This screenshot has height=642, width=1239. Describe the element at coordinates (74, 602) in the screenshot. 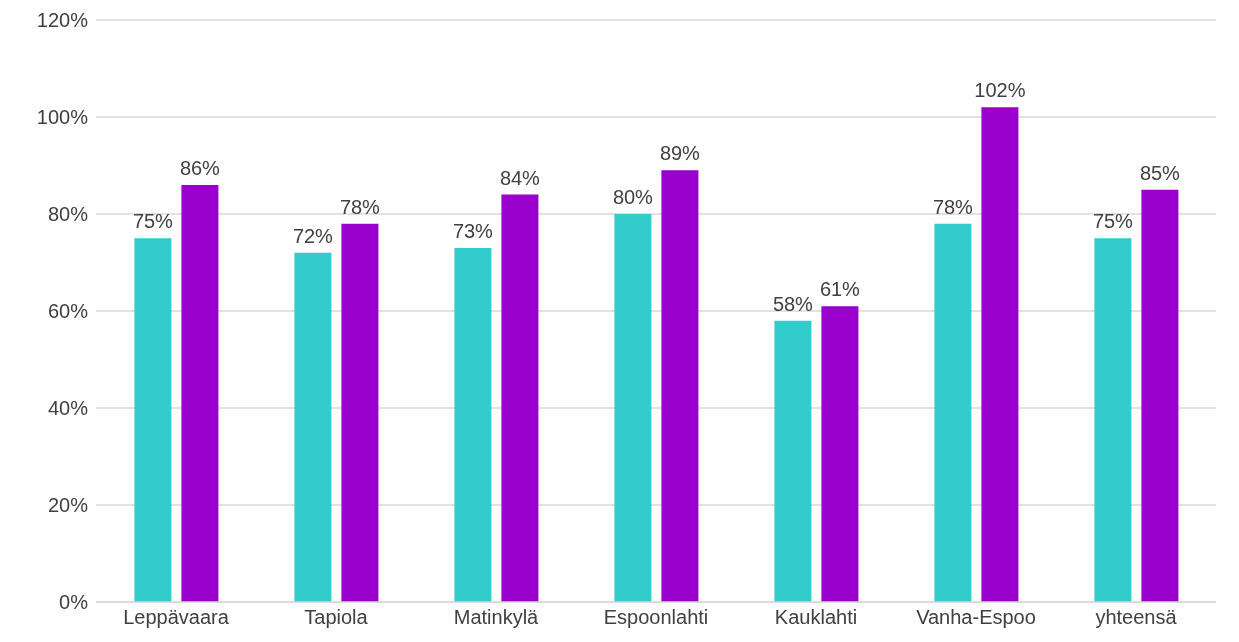

I see `y-tick-label: 0%` at that location.